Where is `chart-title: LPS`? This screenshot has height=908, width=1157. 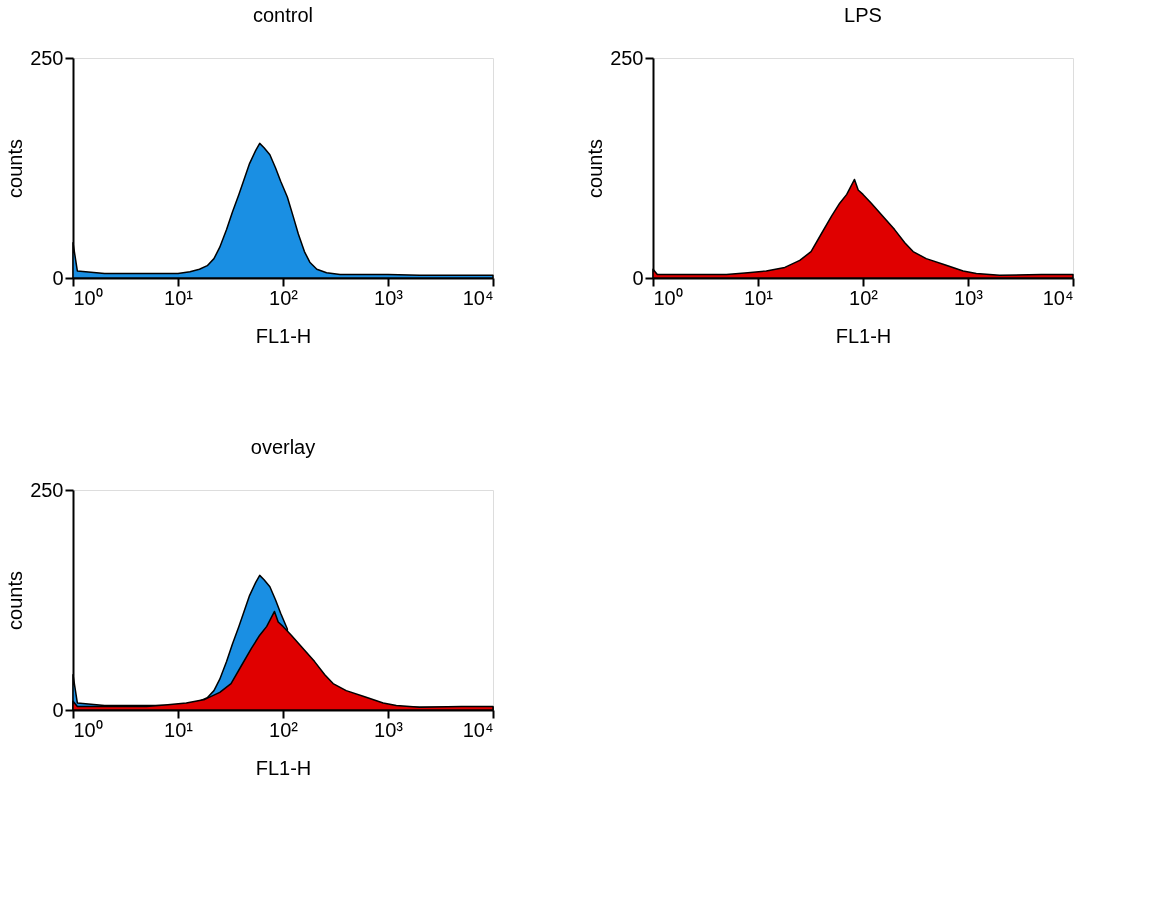 chart-title: LPS is located at coordinates (863, 15).